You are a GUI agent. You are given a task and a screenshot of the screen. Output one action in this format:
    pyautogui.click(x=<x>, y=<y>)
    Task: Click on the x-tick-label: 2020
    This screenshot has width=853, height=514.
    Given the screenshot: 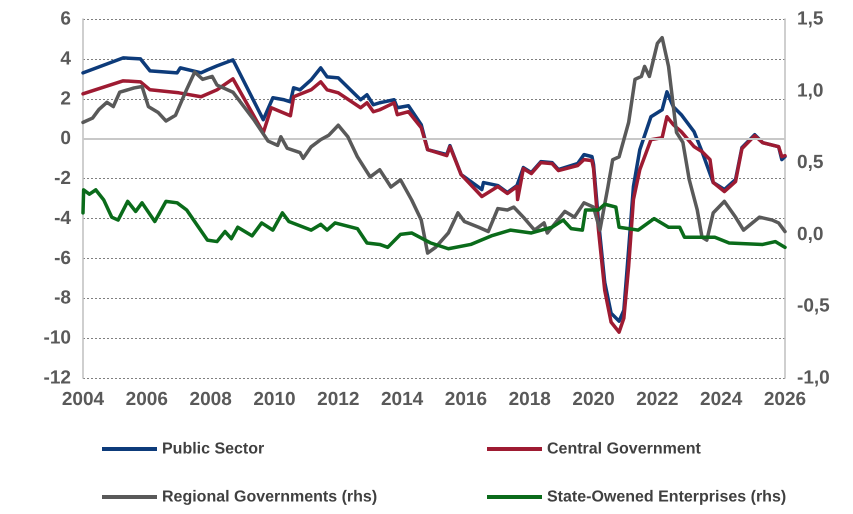 What is the action you would take?
    pyautogui.click(x=593, y=399)
    